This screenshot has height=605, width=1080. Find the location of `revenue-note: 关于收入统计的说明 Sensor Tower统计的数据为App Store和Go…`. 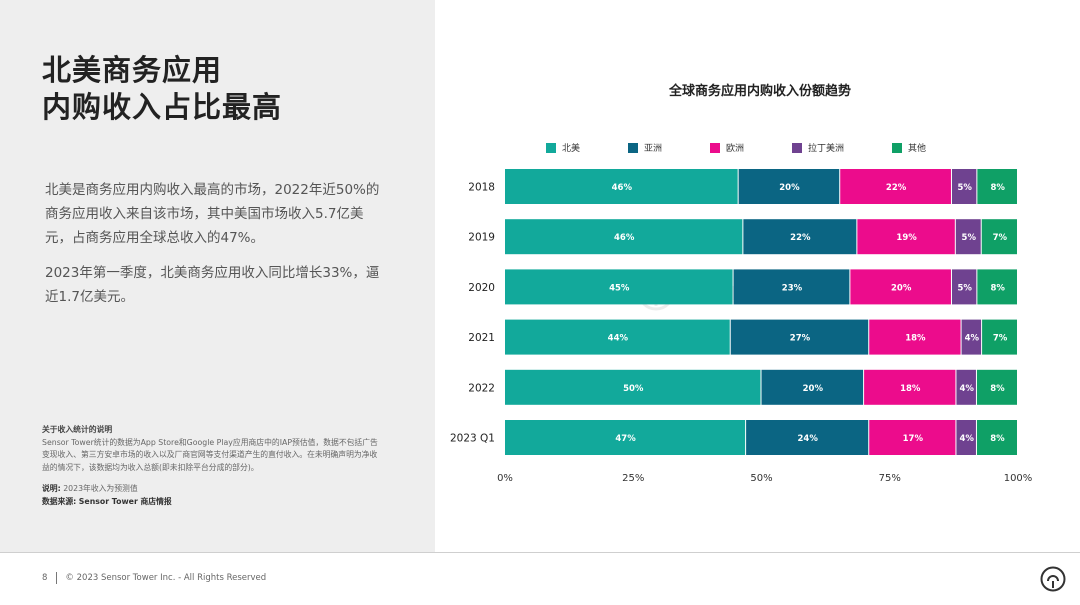

revenue-note: 关于收入统计的说明 Sensor Tower统计的数据为App Store和Go… is located at coordinates (212, 466).